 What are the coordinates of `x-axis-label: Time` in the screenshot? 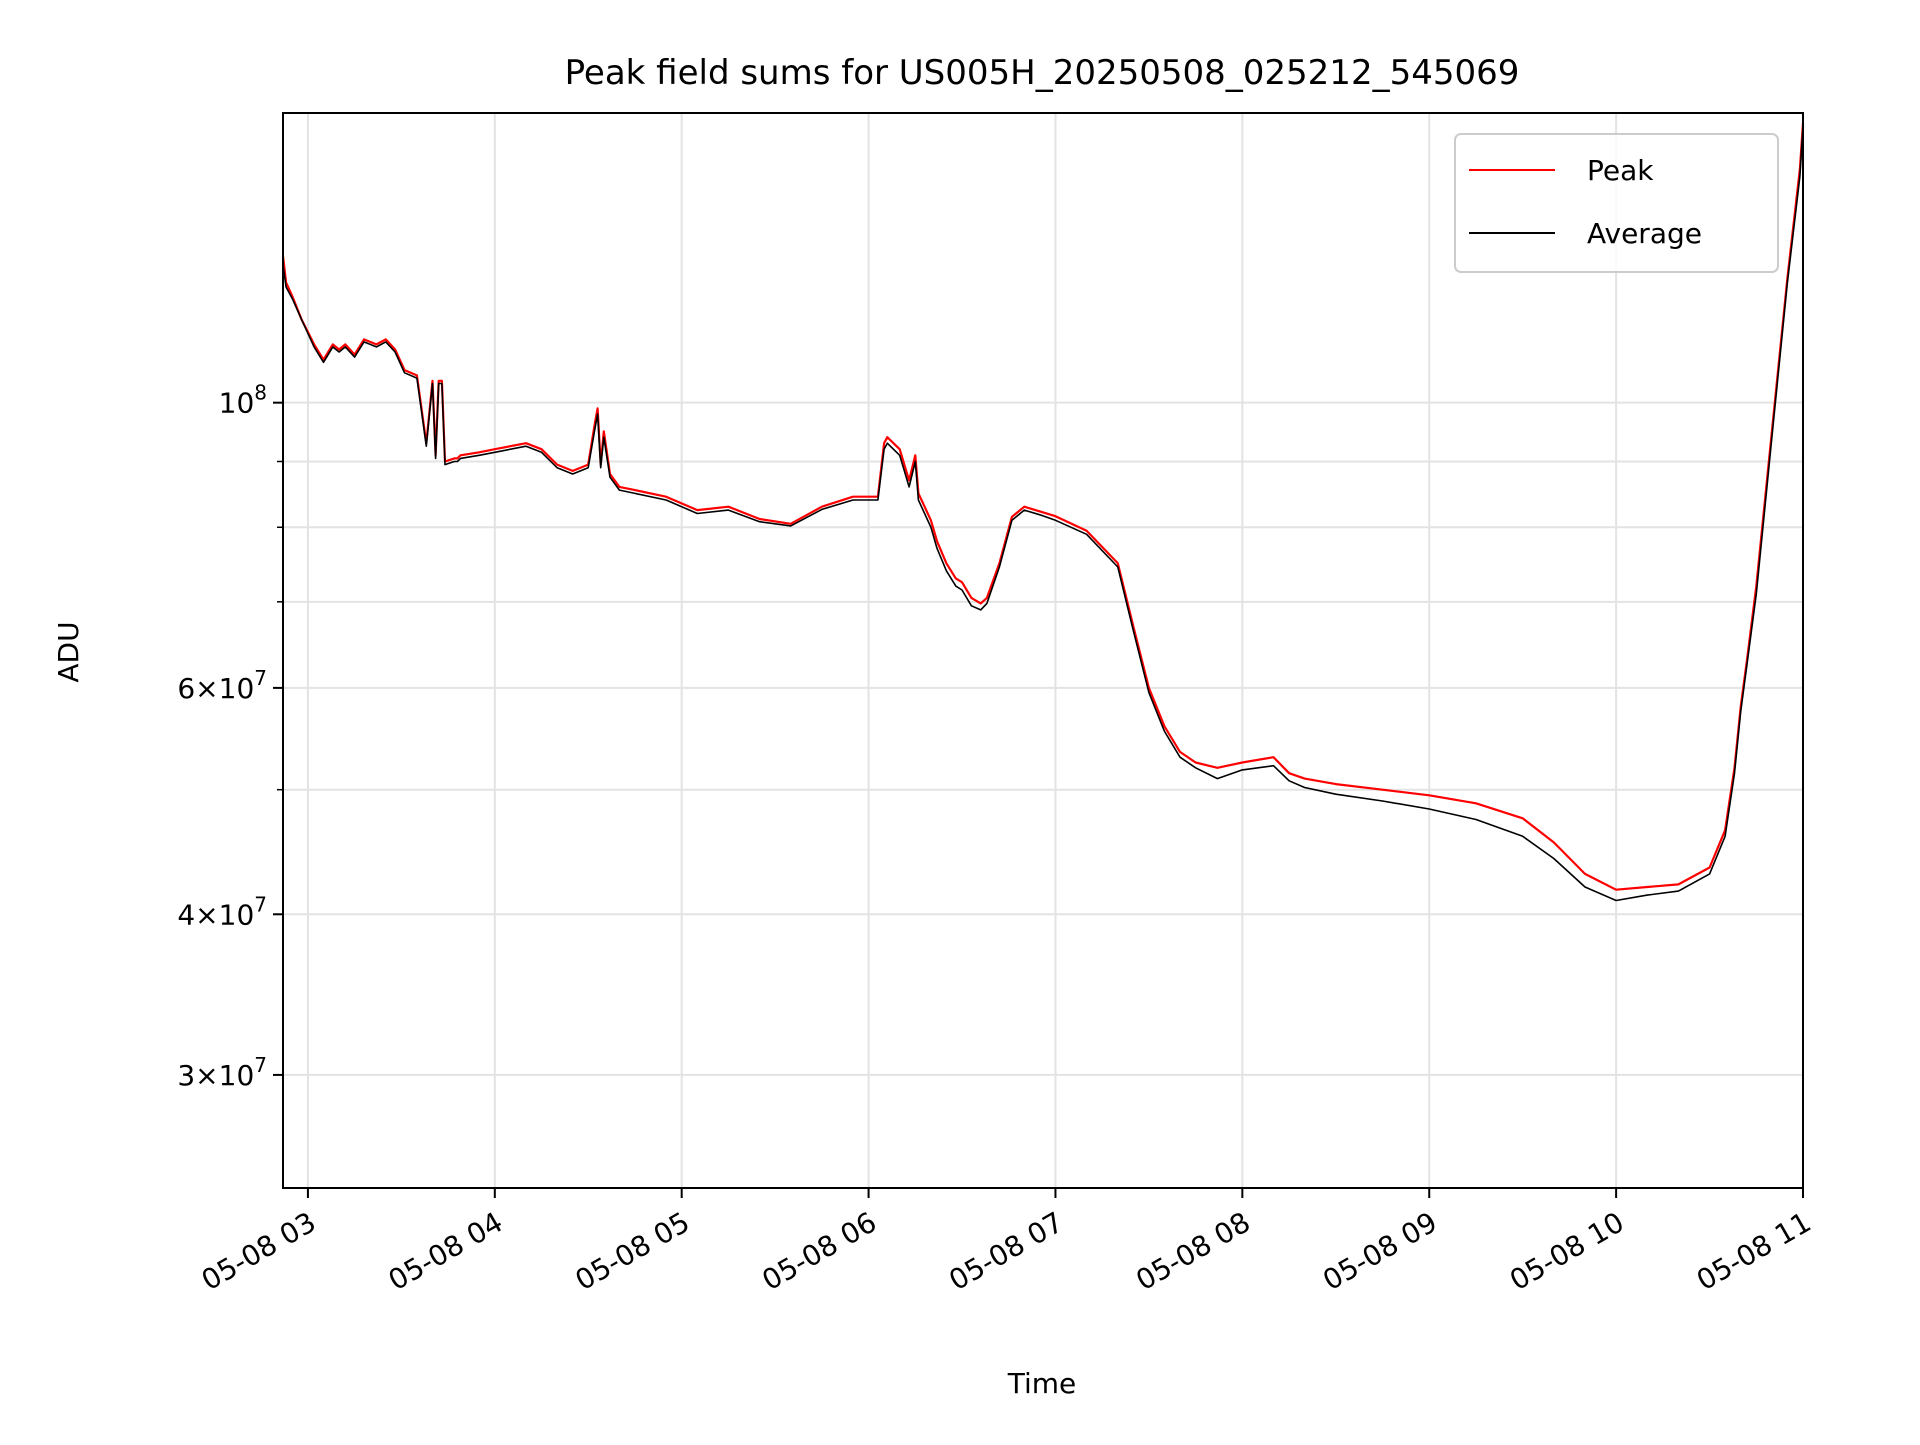 It's located at (1042, 1383).